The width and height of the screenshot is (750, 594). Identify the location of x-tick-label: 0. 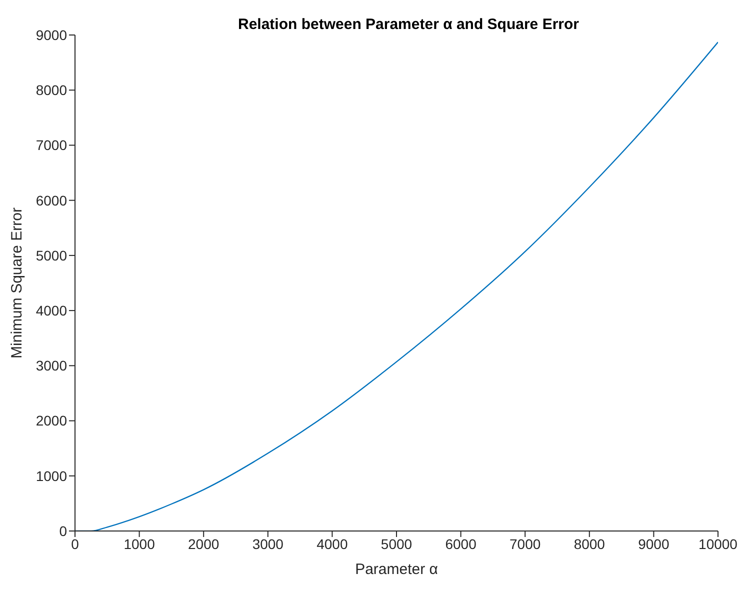
(75, 544).